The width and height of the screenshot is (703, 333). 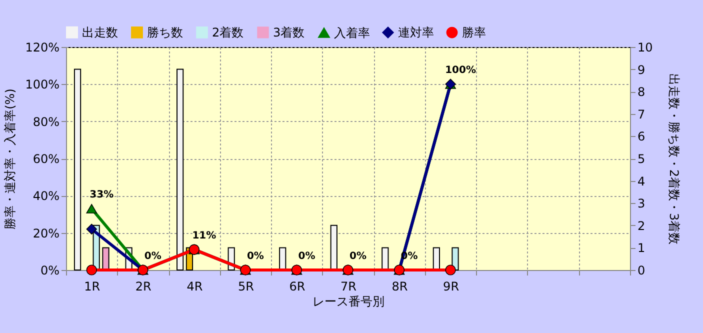 I want to click on y2-tick-label: 5, so click(x=642, y=159).